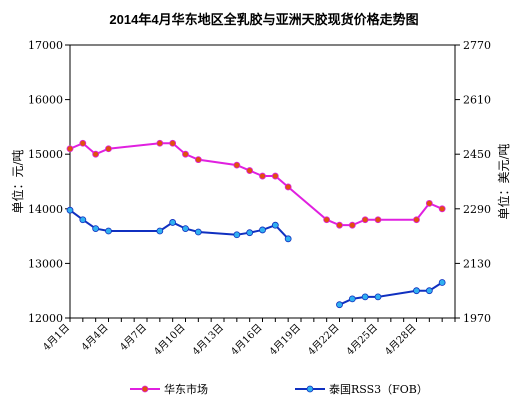 The height and width of the screenshot is (411, 528). What do you see at coordinates (45, 318) in the screenshot?
I see `left-tick-label: 12000` at bounding box center [45, 318].